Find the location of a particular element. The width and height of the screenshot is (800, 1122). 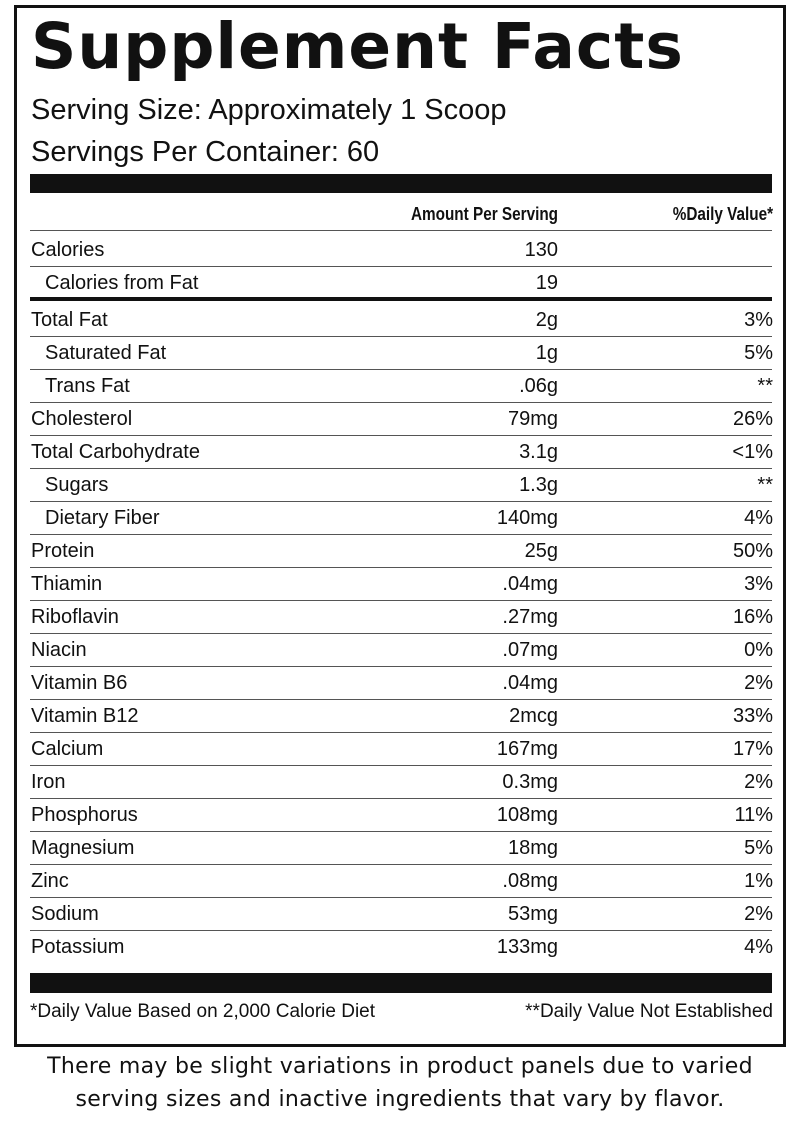

amount: 1.3g is located at coordinates (538, 485).